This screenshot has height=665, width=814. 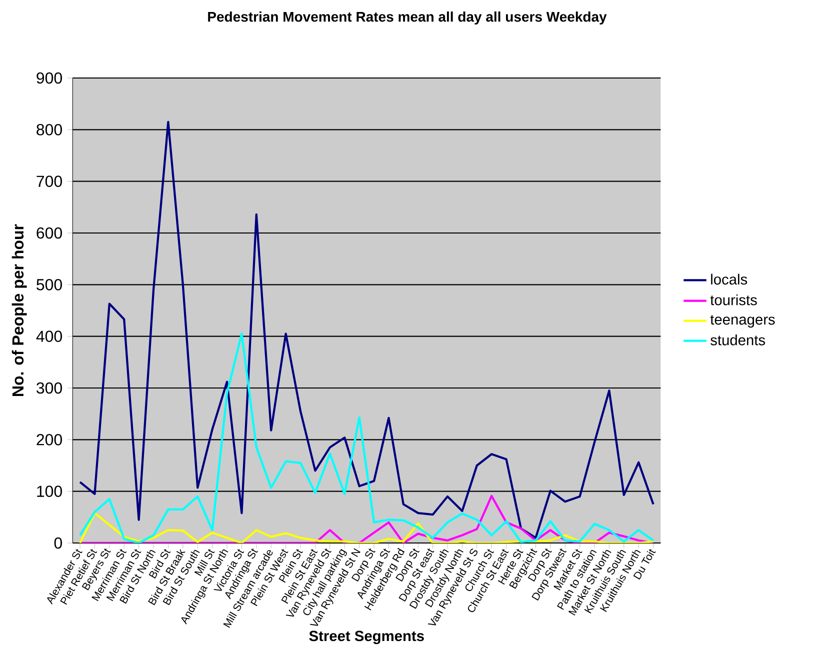 What do you see at coordinates (58, 543) in the screenshot?
I see `y-tick-label: 0` at bounding box center [58, 543].